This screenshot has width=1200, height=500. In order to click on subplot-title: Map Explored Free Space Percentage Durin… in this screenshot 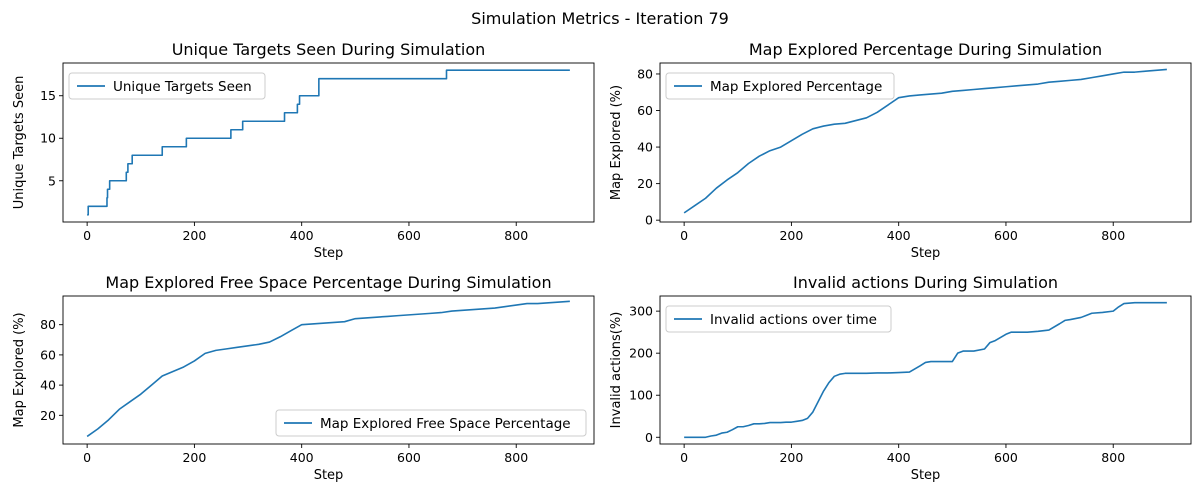, I will do `click(328, 282)`.